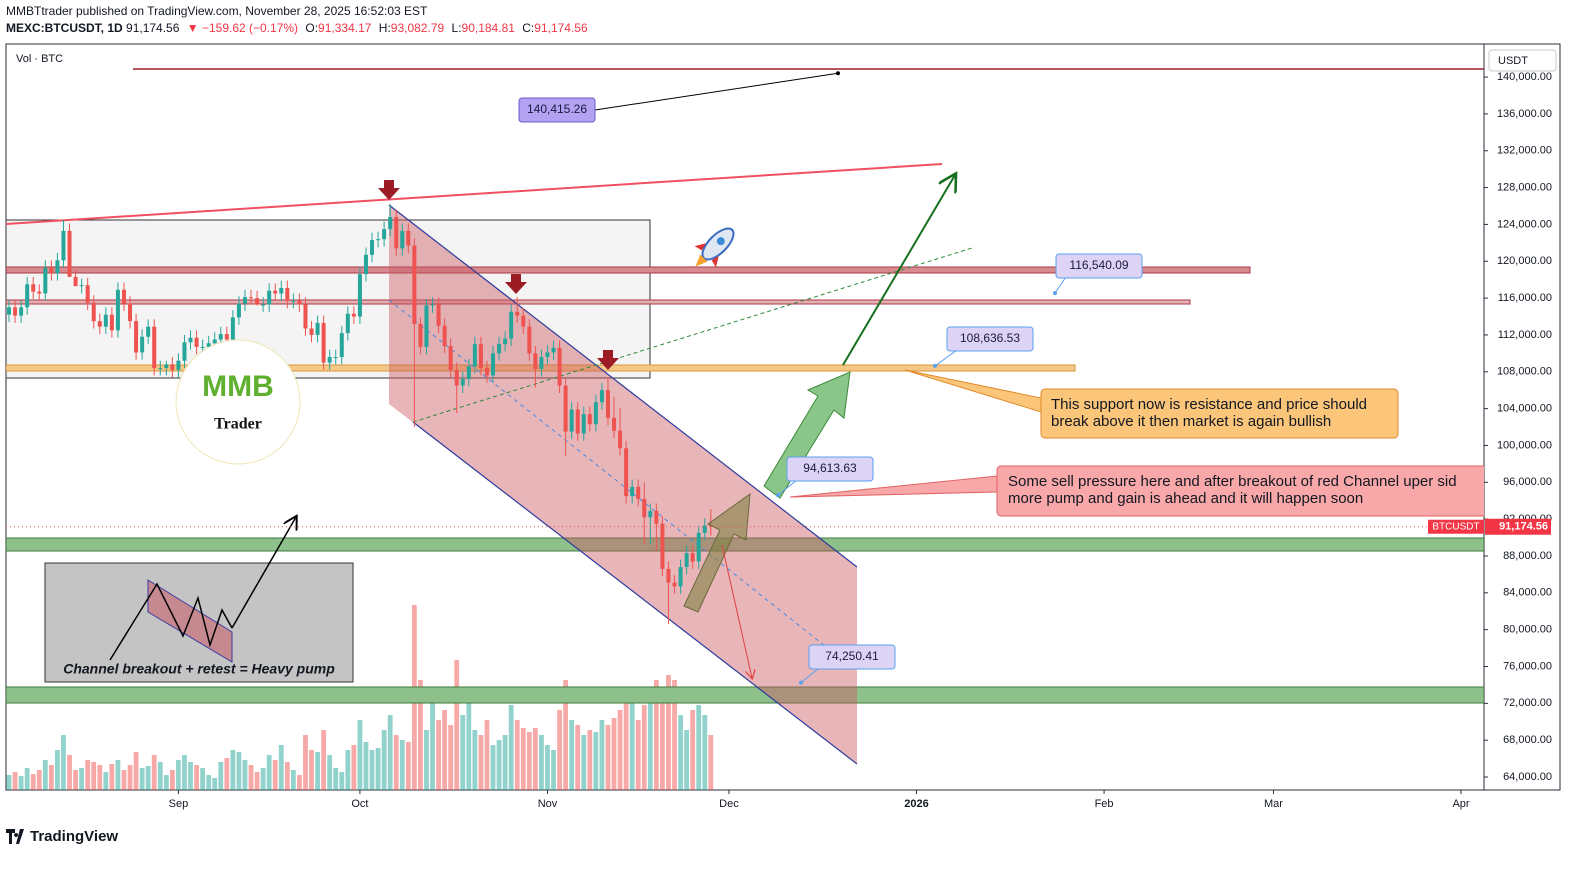  Describe the element at coordinates (328, 299) in the screenshot. I see `range-box` at that location.